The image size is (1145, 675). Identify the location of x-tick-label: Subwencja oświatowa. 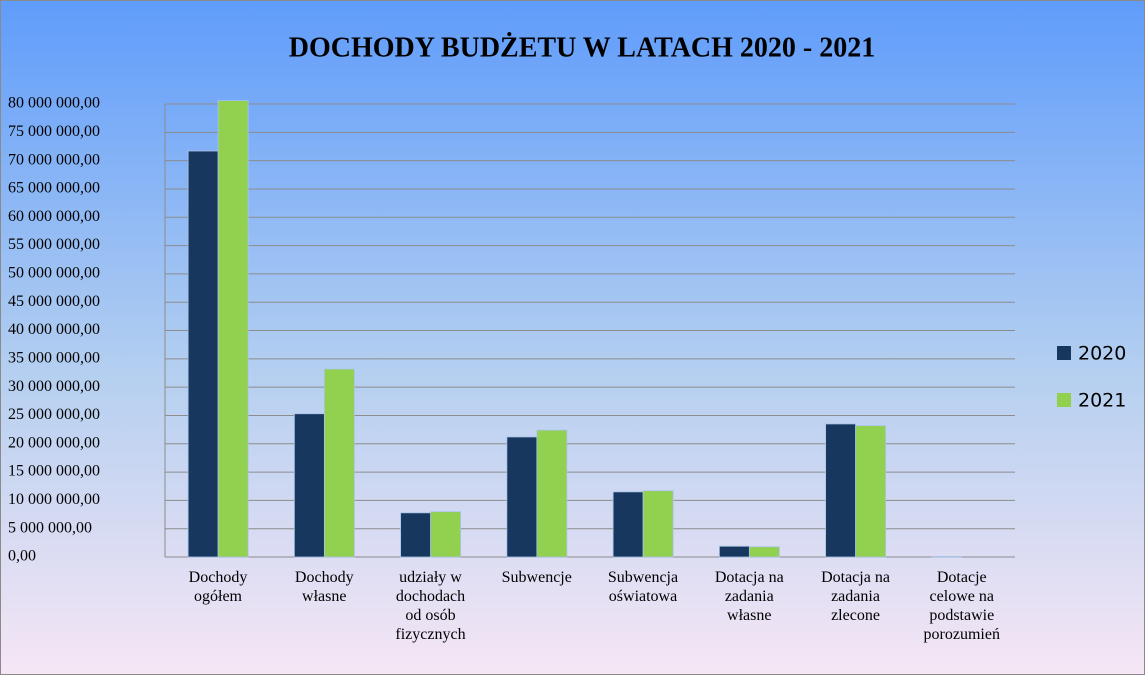
(643, 587).